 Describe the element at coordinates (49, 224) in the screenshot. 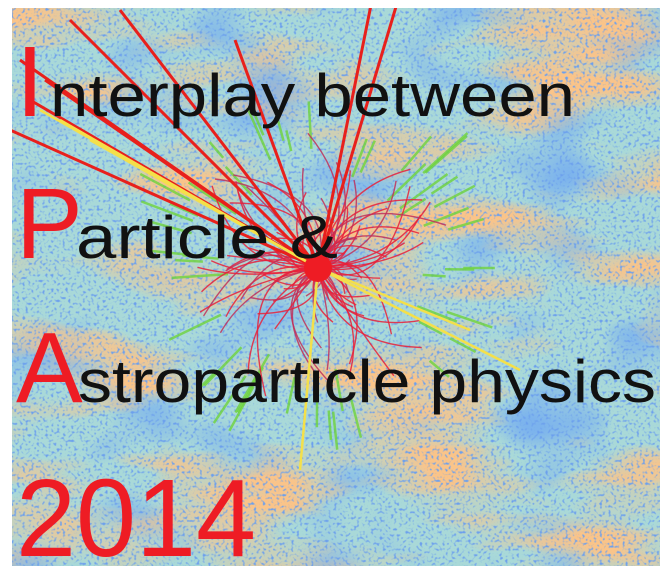

I see `initial: P` at that location.